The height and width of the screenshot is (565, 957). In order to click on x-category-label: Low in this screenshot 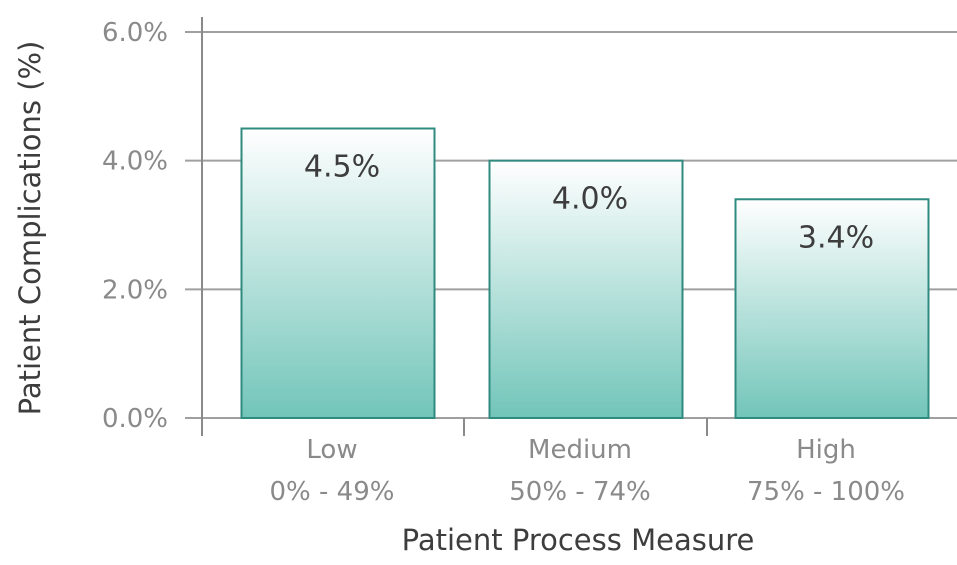, I will do `click(331, 450)`.